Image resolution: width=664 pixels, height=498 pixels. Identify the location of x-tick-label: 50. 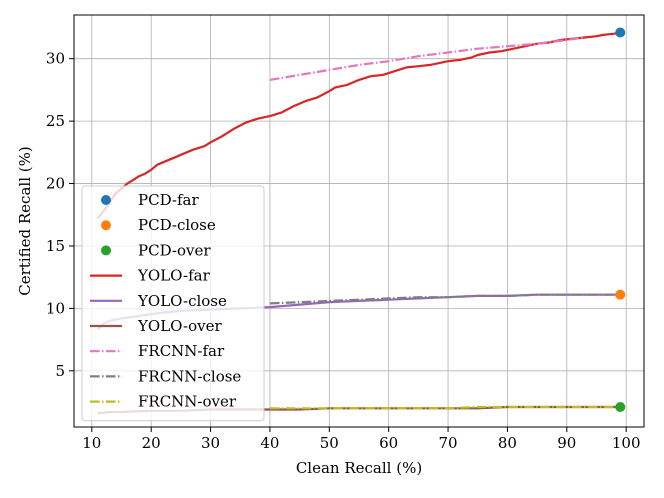
(329, 443).